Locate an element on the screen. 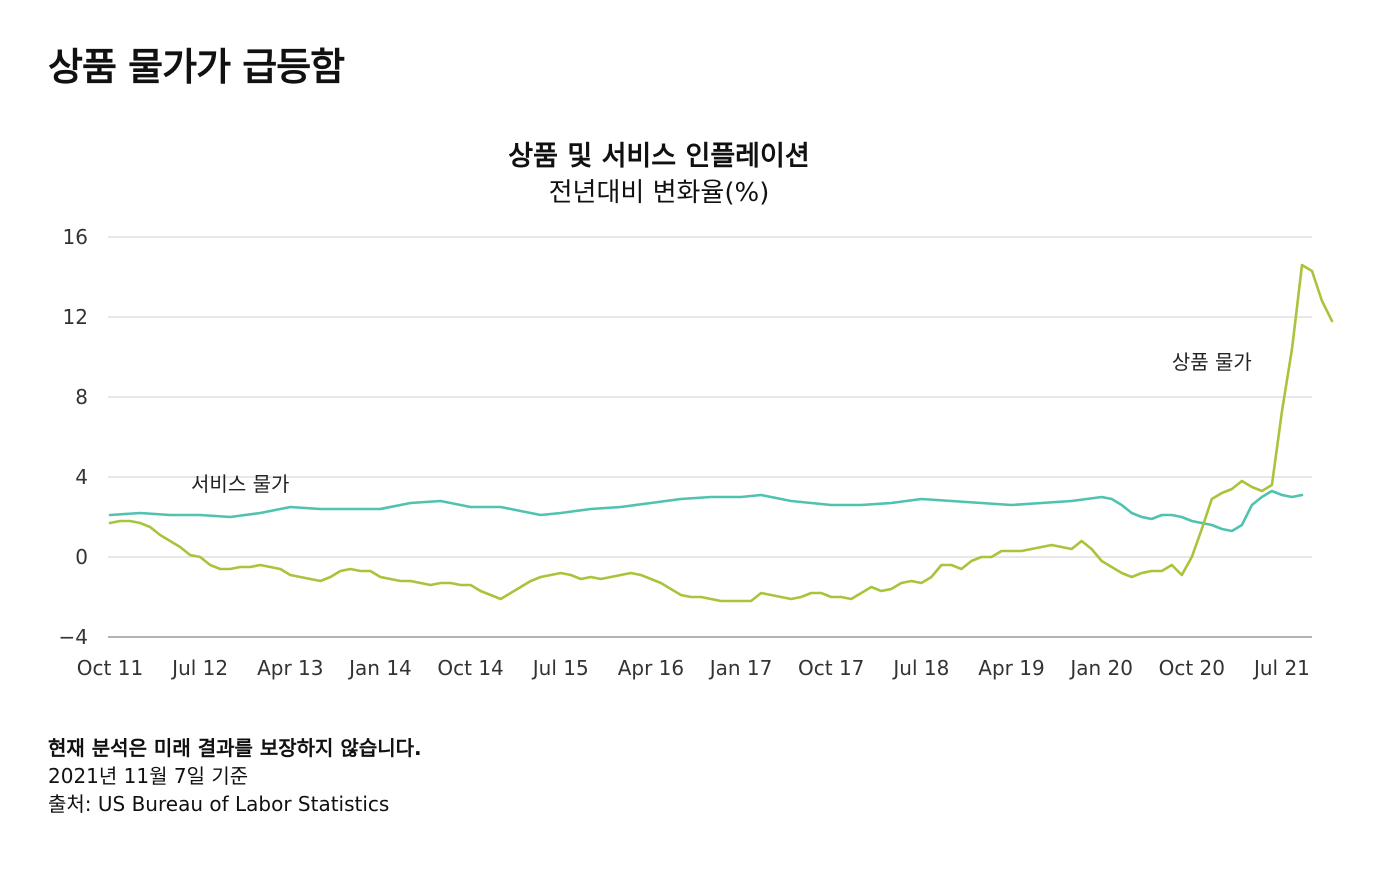 This screenshot has height=882, width=1378. x-tick-label: Oct 20 is located at coordinates (1192, 668).